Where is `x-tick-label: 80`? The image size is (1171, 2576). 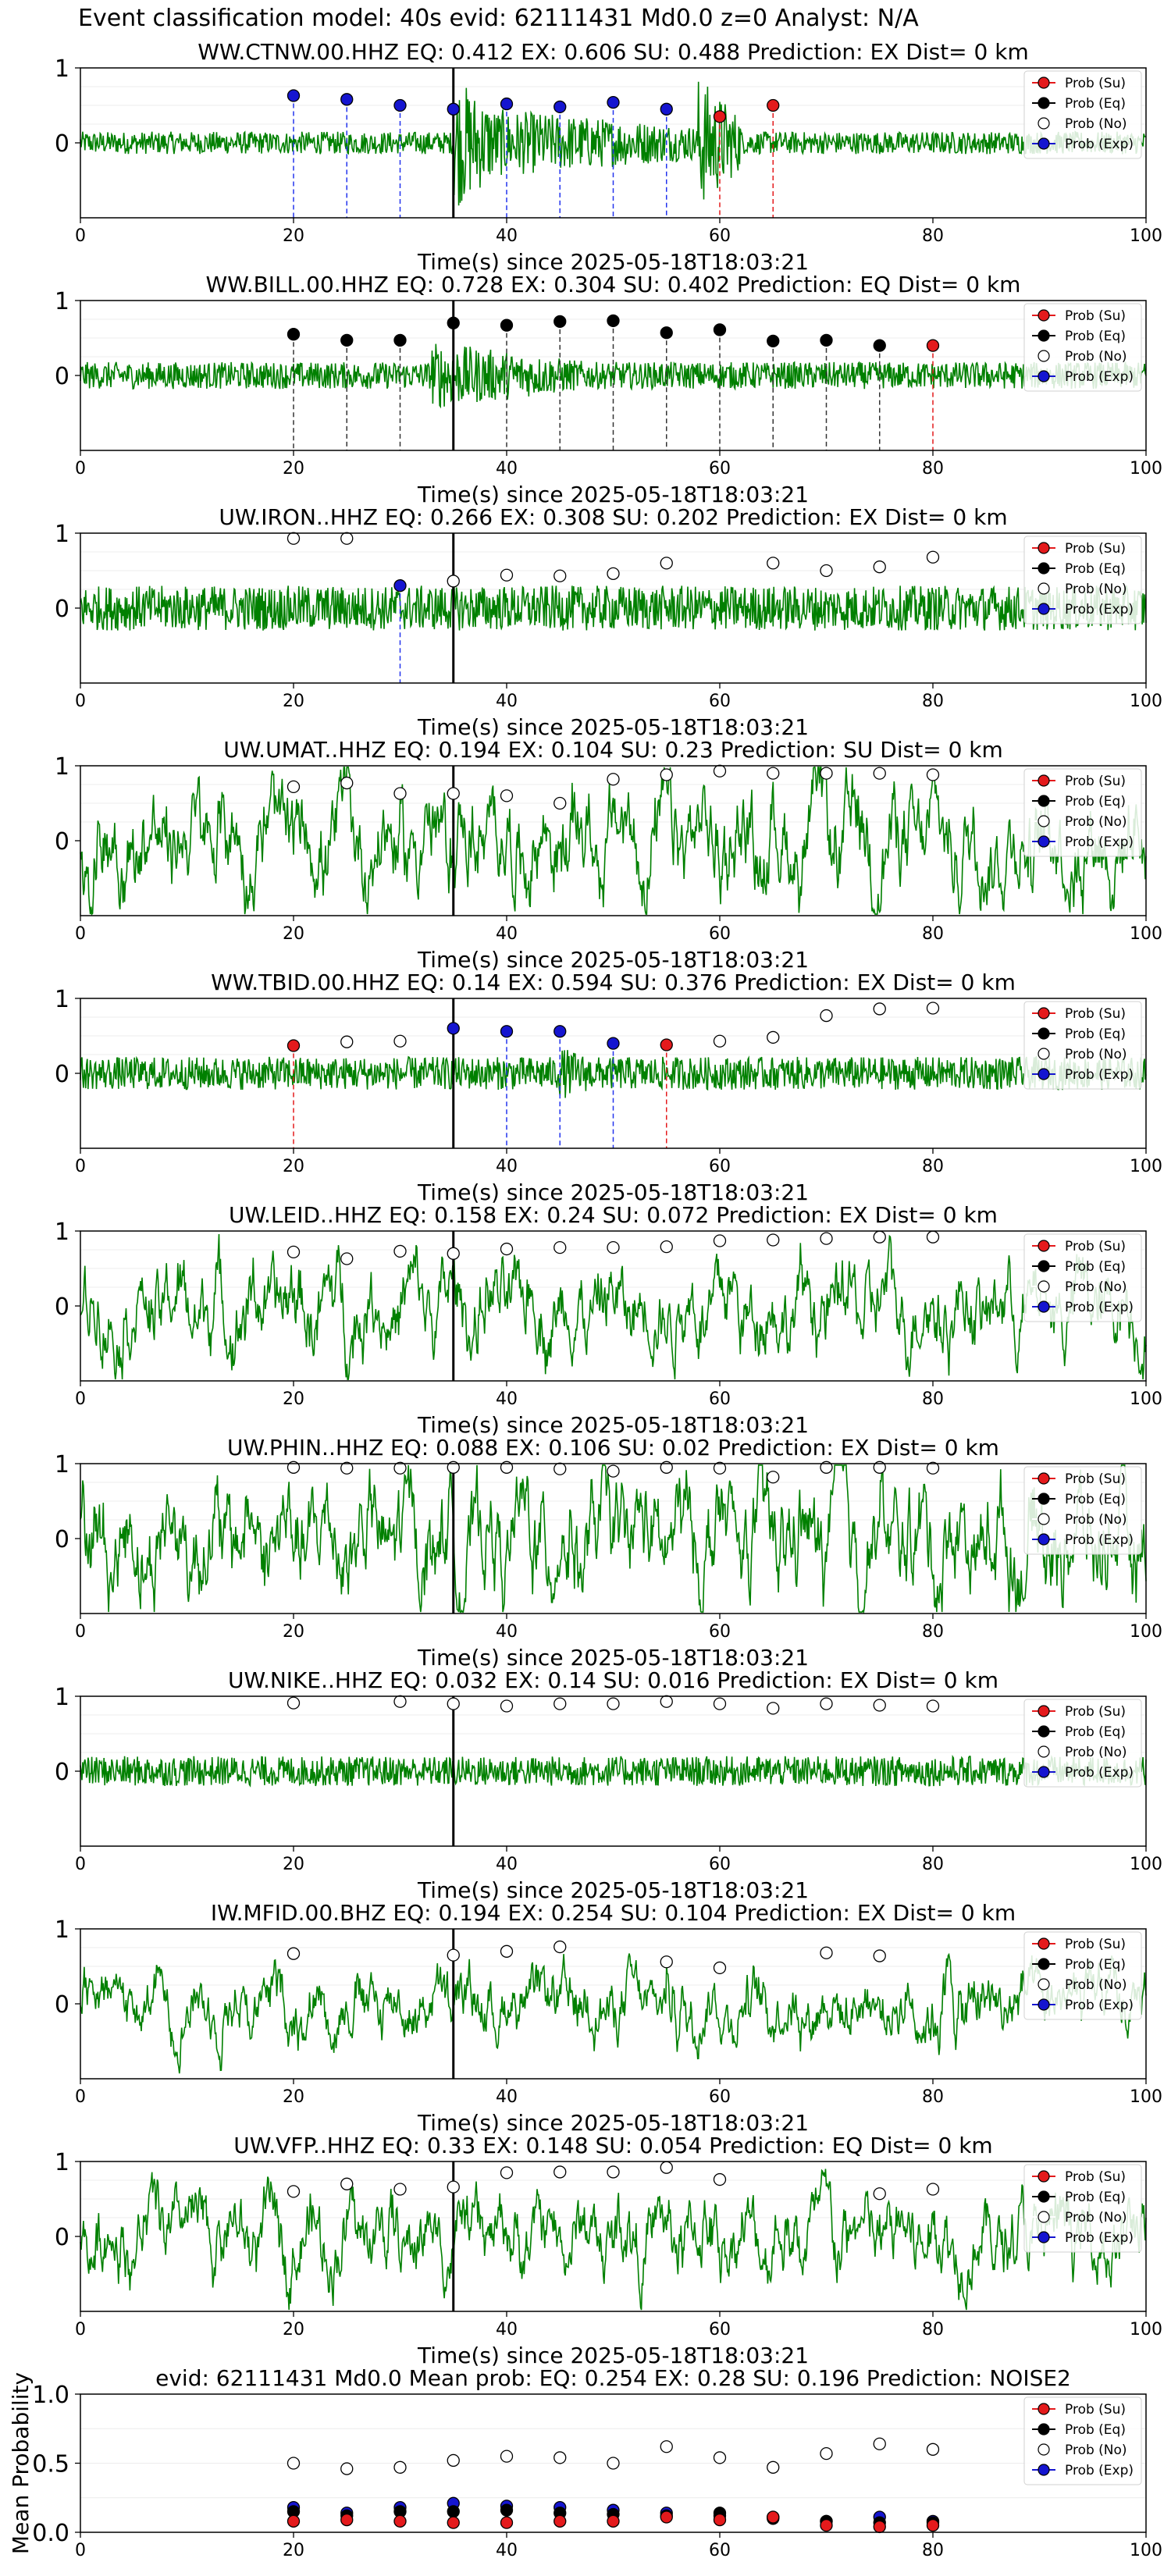 x-tick-label: 80 is located at coordinates (933, 934).